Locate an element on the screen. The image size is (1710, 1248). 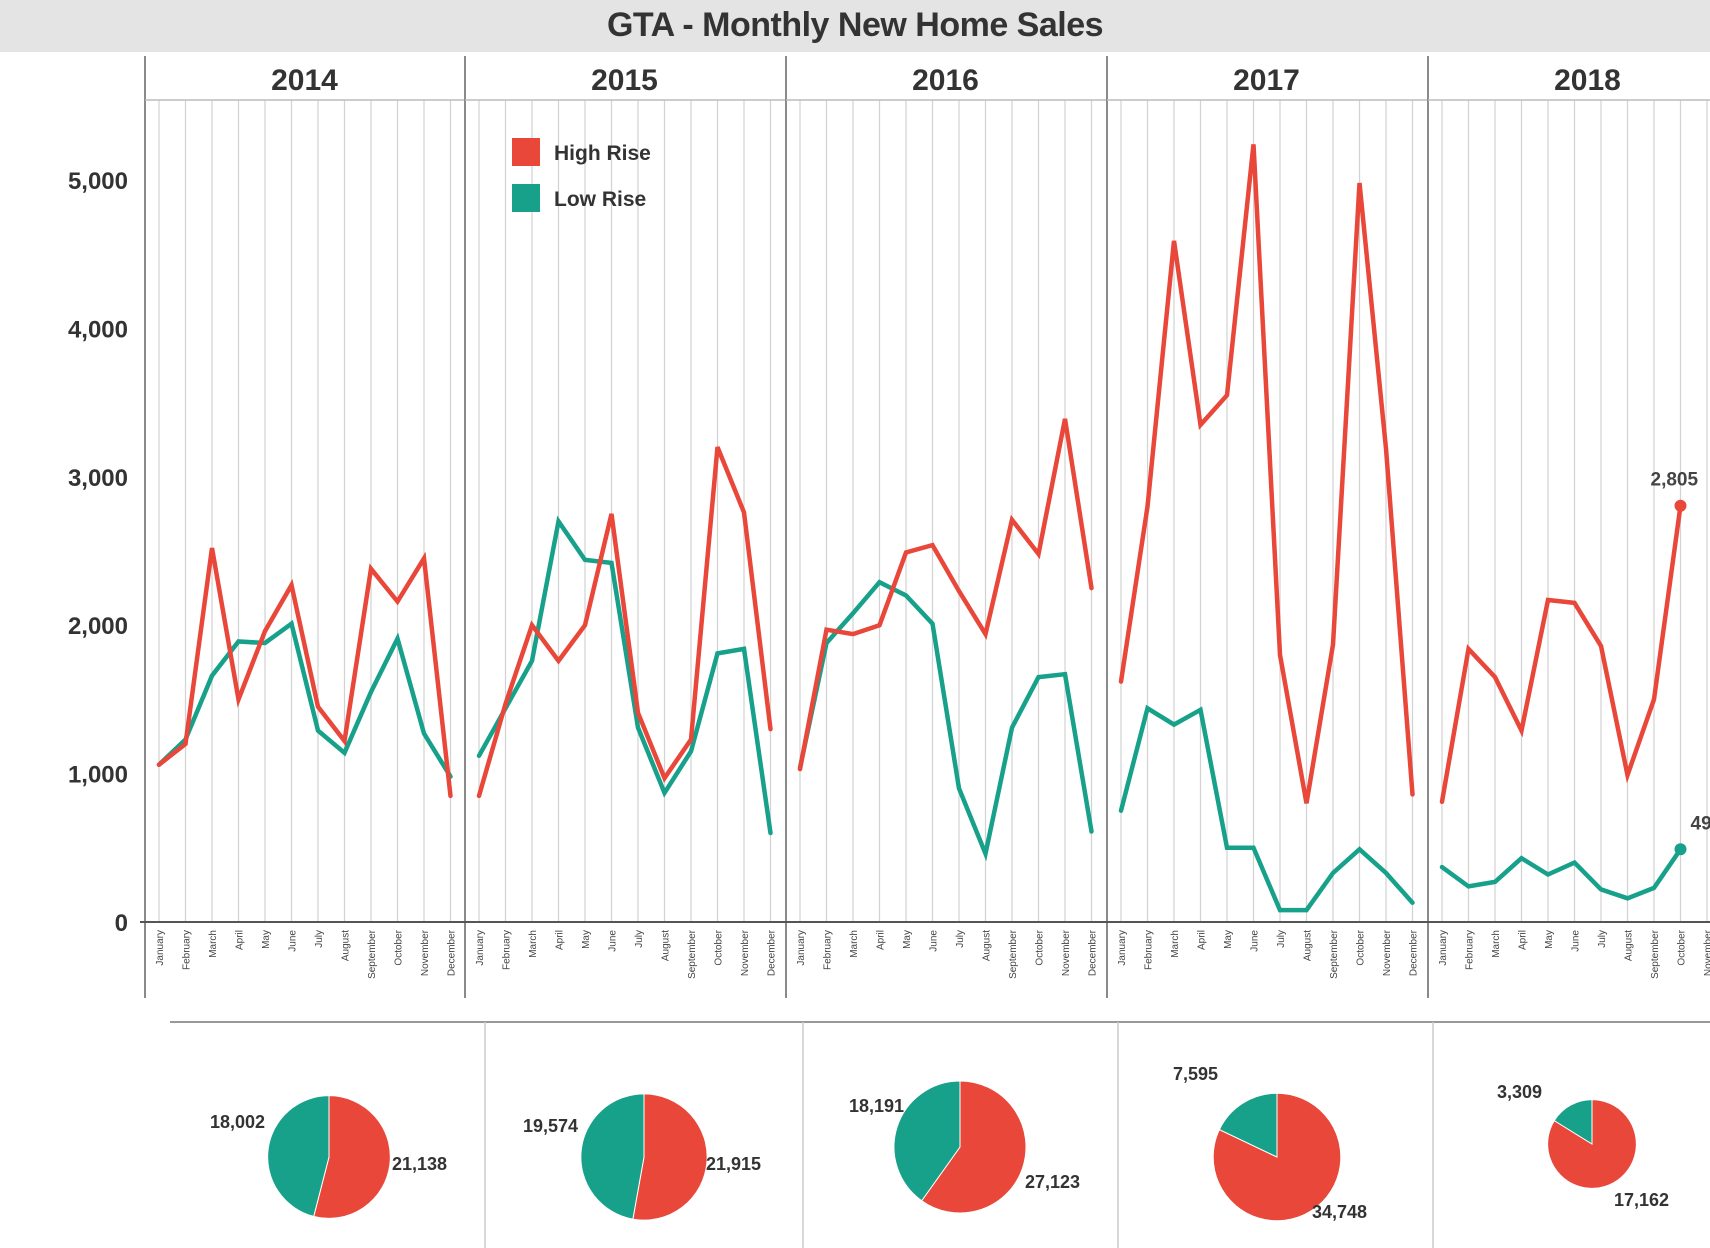
legend-label-low-rise: Low Rise is located at coordinates (600, 199).